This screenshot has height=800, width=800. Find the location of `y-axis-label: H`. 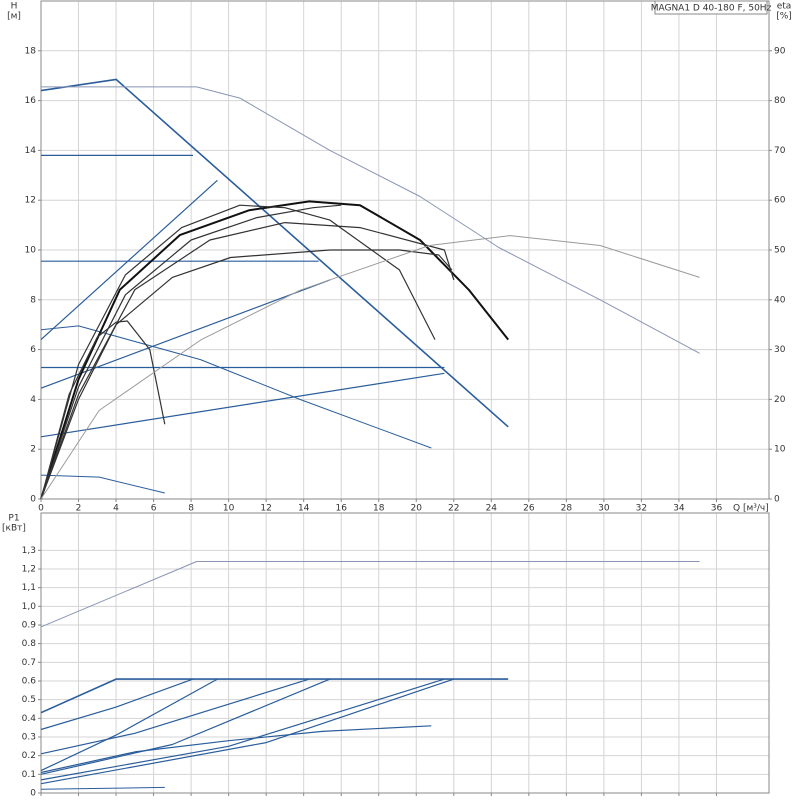

y-axis-label: H is located at coordinates (14, 7).